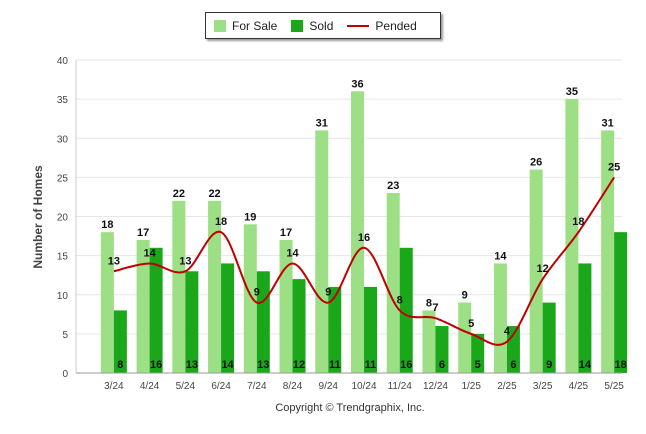  I want to click on legend-item-sold: Sold, so click(312, 26).